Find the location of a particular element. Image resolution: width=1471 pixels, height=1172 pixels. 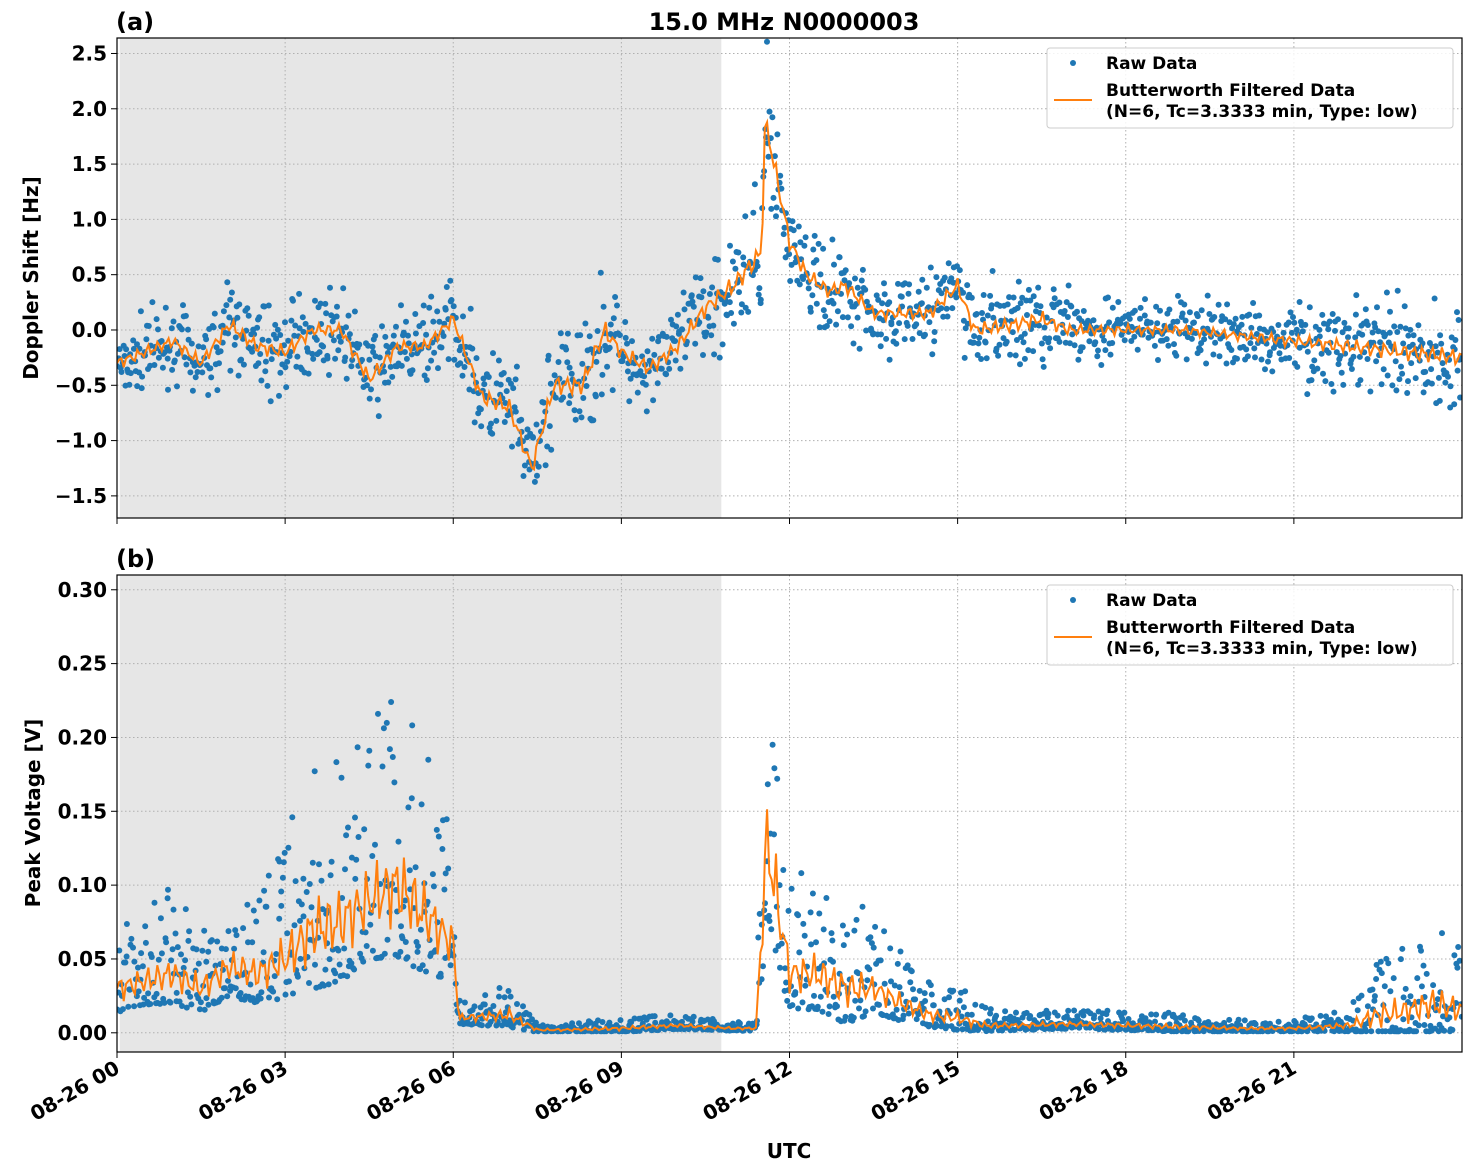

panel-a-label: (a) is located at coordinates (135, 22).